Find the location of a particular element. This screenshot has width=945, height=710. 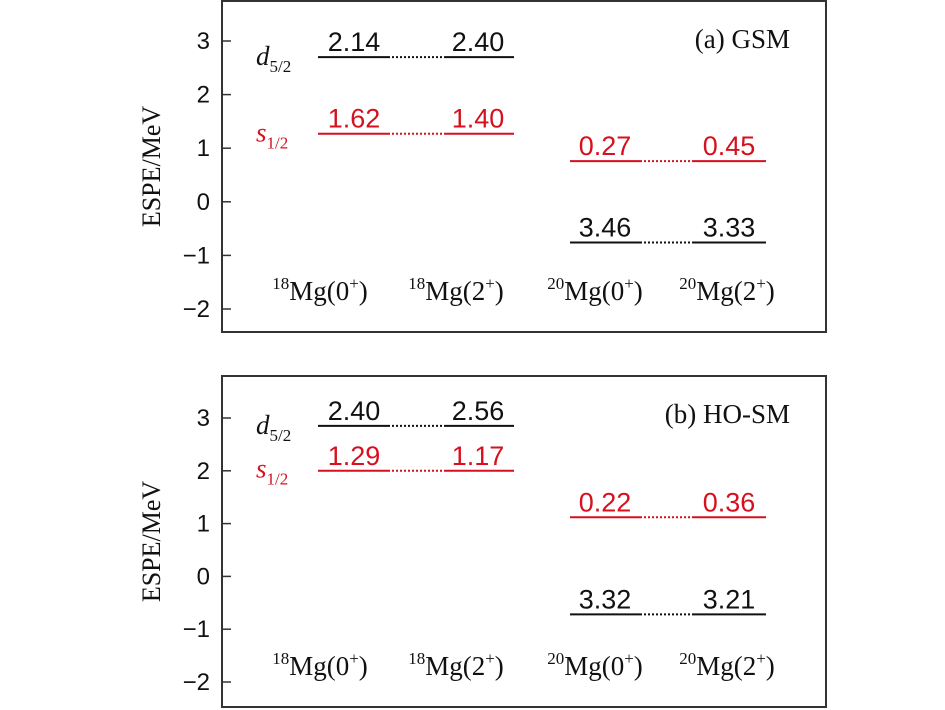

level-value: 1.62 is located at coordinates (354, 119).